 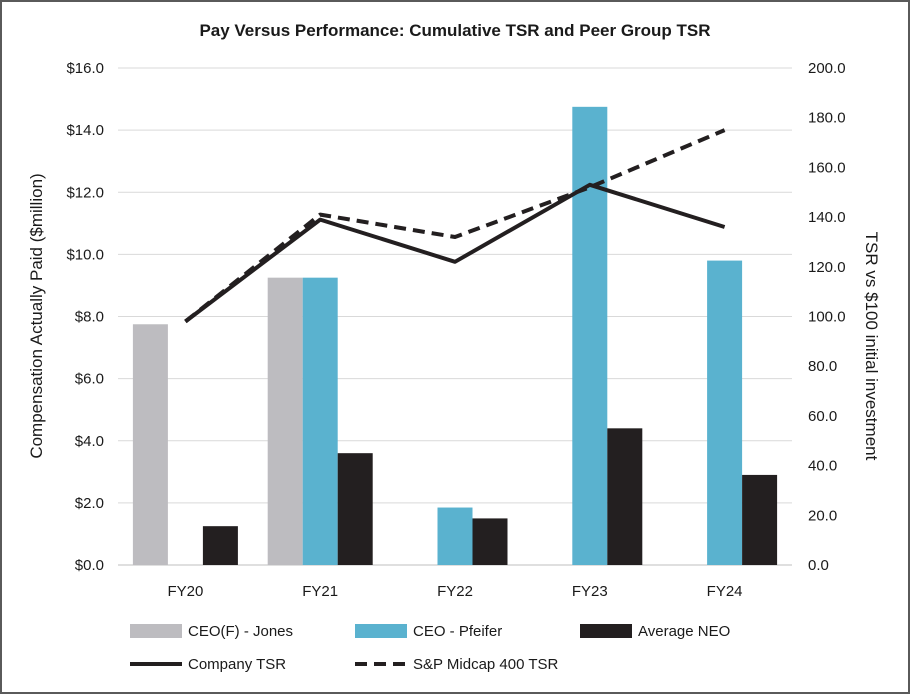 What do you see at coordinates (725, 591) in the screenshot?
I see `x-tick-label: FY24` at bounding box center [725, 591].